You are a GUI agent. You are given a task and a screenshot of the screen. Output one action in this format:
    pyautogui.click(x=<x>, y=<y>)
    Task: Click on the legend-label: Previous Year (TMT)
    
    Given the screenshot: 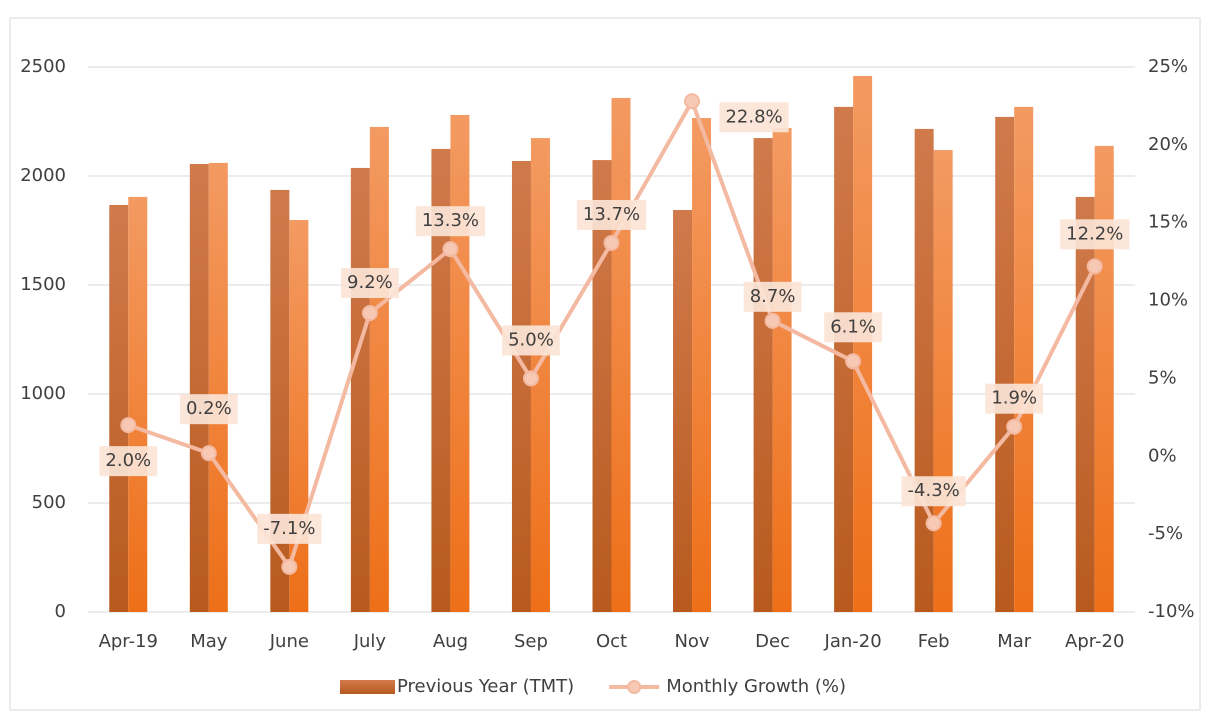 What is the action you would take?
    pyautogui.click(x=485, y=686)
    